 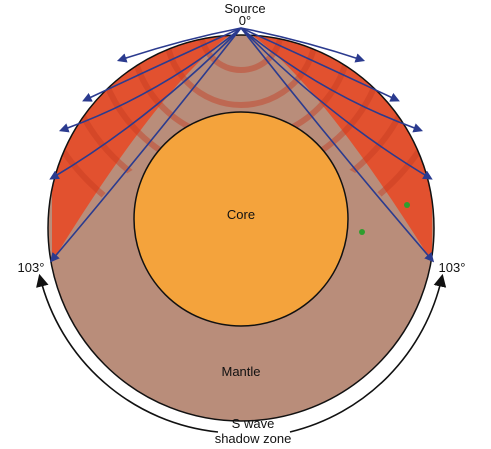 I want to click on left-angle-label: 103°, so click(x=31, y=267).